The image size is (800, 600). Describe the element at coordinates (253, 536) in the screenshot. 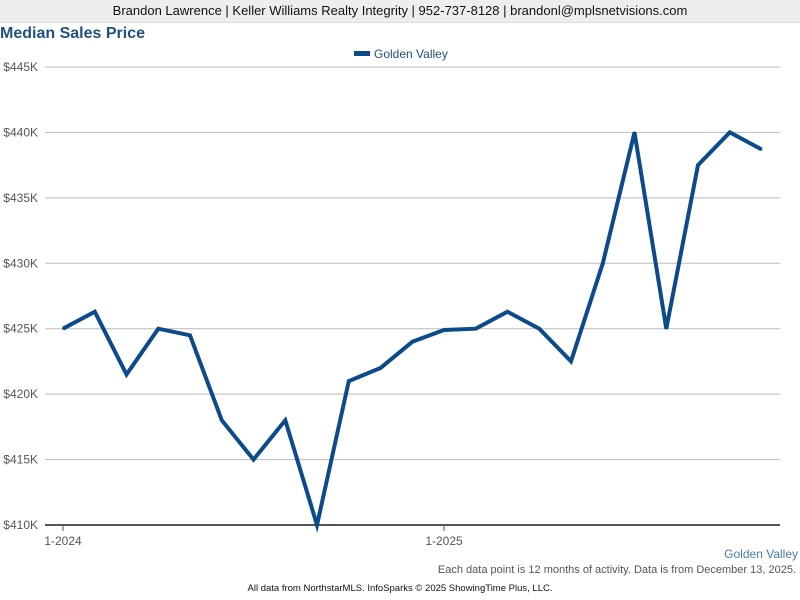

I see `x-axis-ticks: 1-2024 1-2025` at that location.